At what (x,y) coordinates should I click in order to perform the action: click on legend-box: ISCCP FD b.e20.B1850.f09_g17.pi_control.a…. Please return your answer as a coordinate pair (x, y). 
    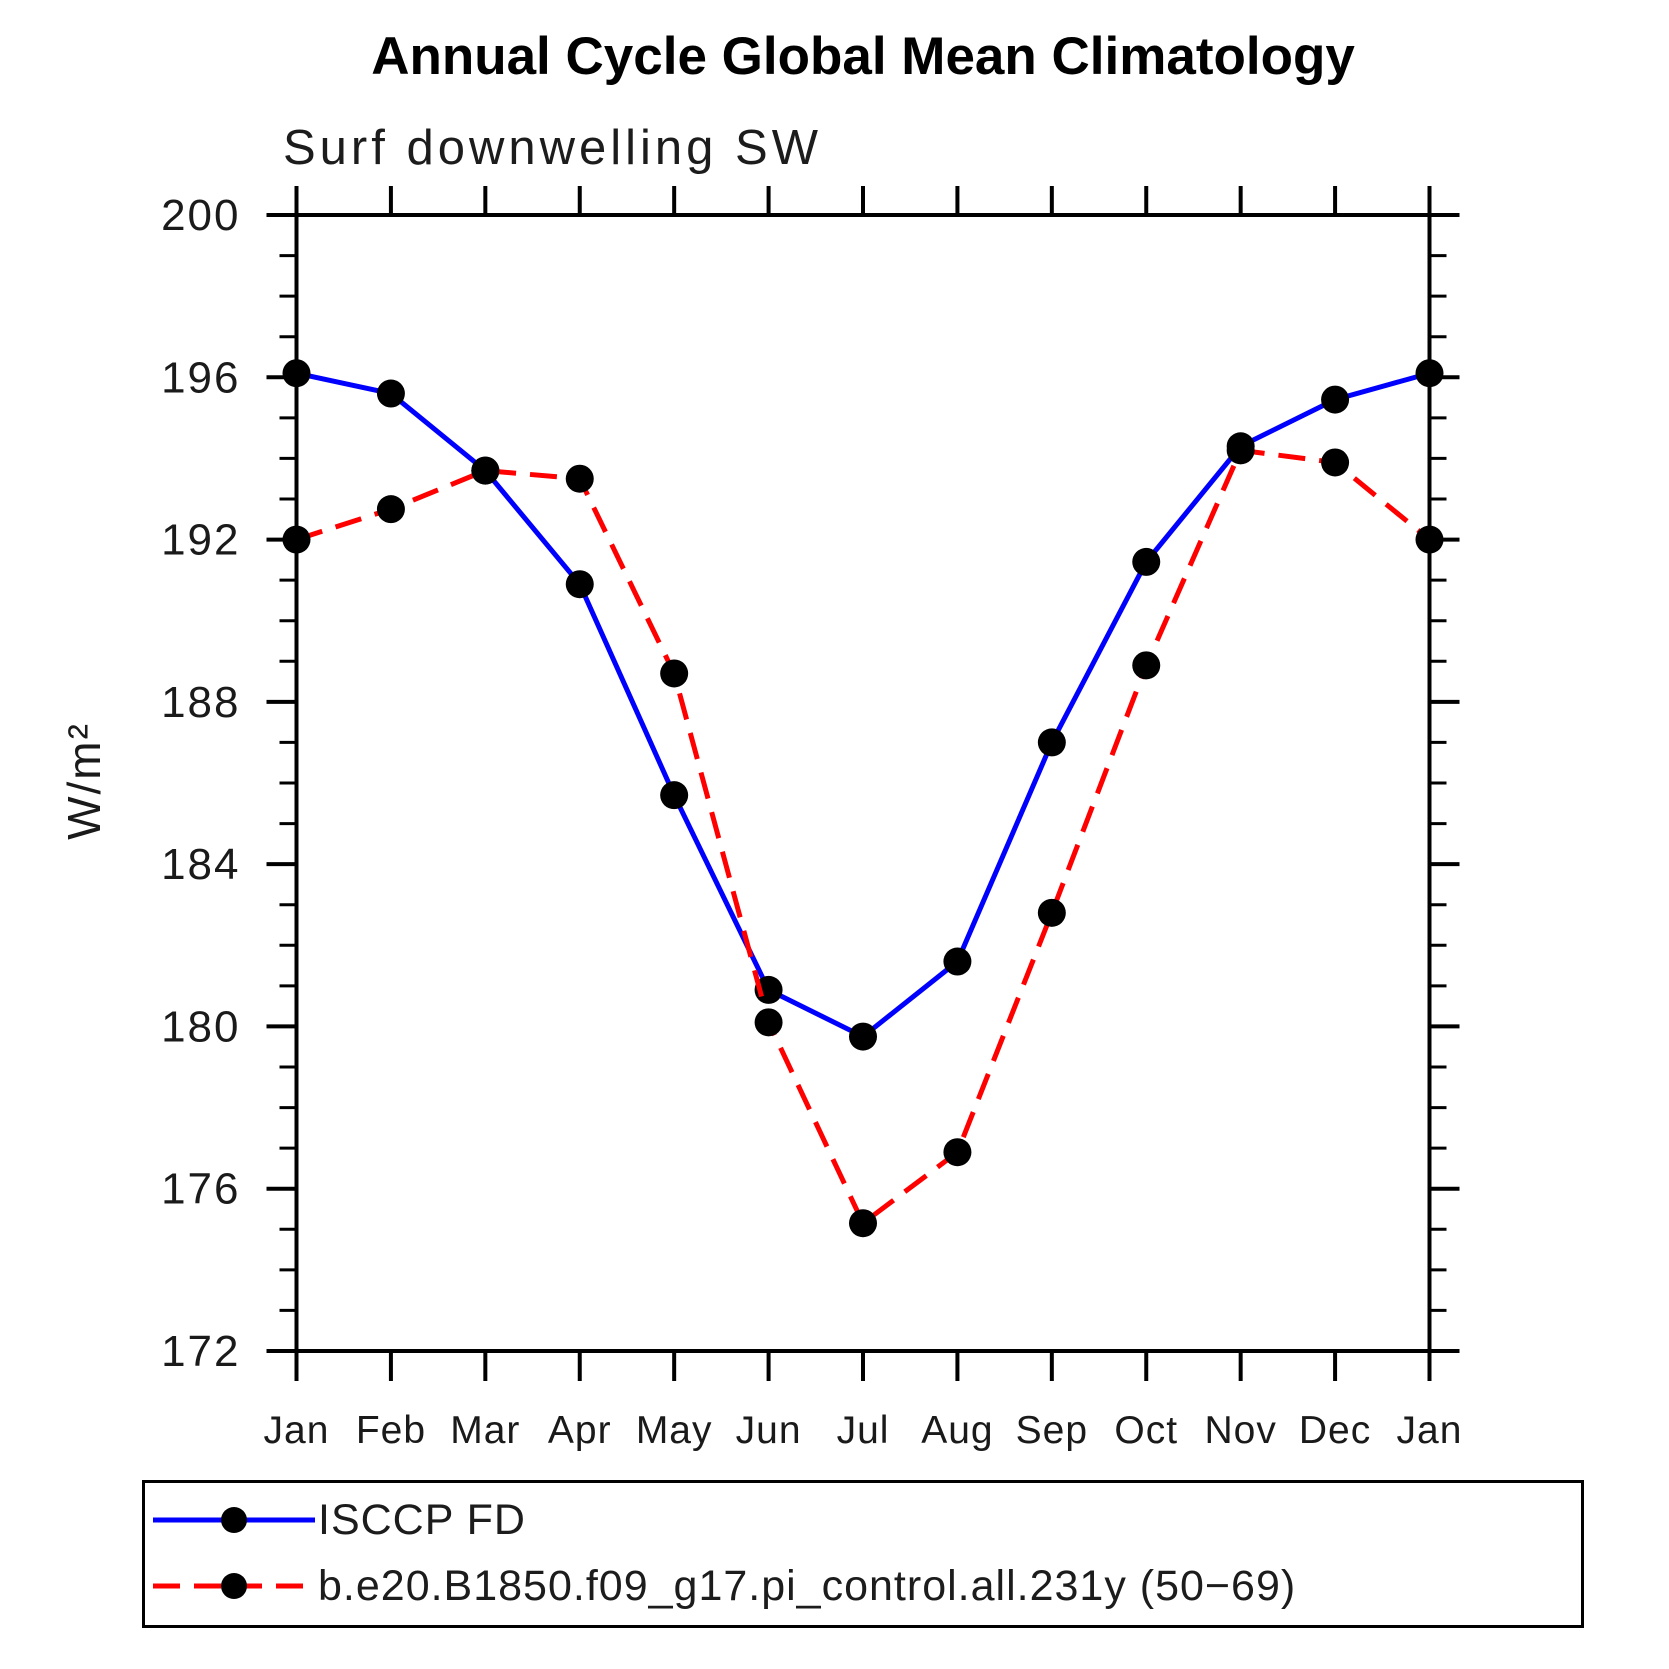
    Looking at the image, I should click on (863, 1554).